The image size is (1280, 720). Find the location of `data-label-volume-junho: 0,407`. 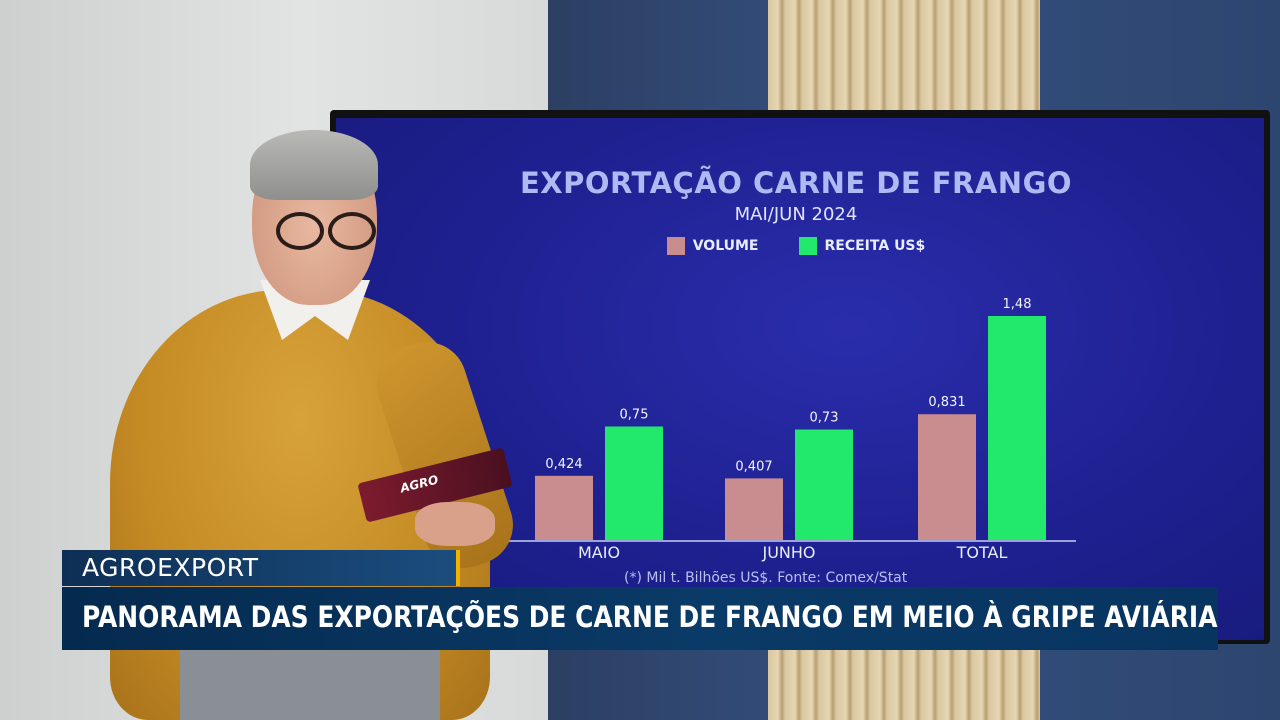

data-label-volume-junho: 0,407 is located at coordinates (753, 466).